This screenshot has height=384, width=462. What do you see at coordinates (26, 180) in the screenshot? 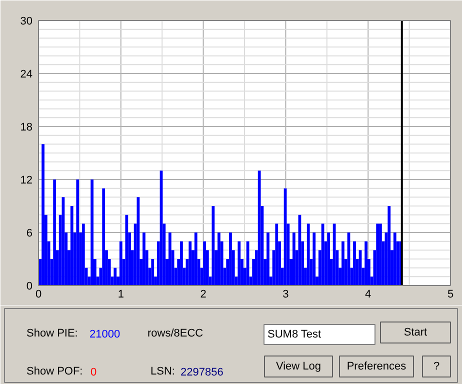
I see `y-tick-label: 12` at bounding box center [26, 180].